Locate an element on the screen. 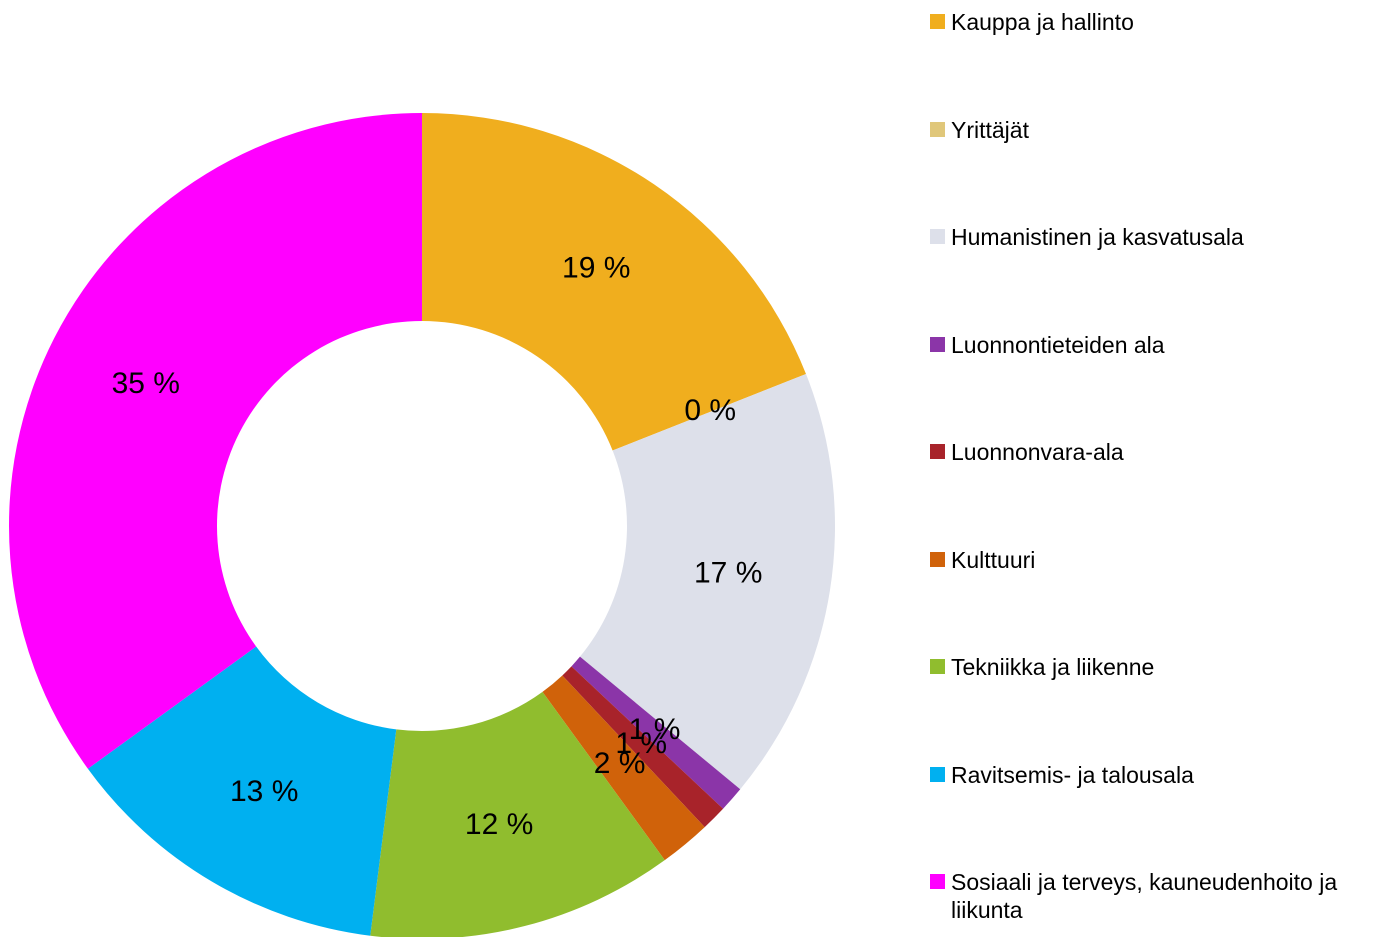 The image size is (1397, 937). legend-item: Luonnonvara-ala is located at coordinates (1160, 452).